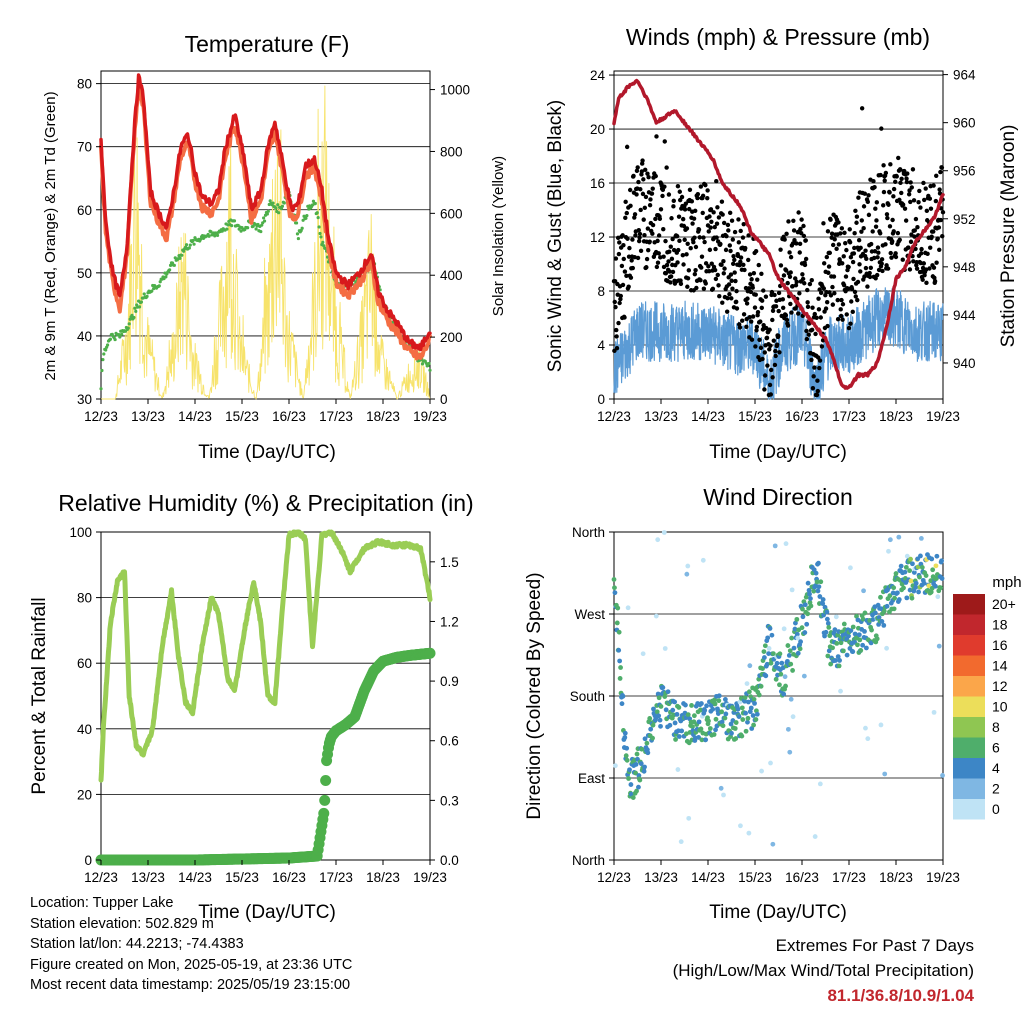 This screenshot has height=1024, width=1024. I want to click on y-tick-label-right: 0, so click(444, 399).